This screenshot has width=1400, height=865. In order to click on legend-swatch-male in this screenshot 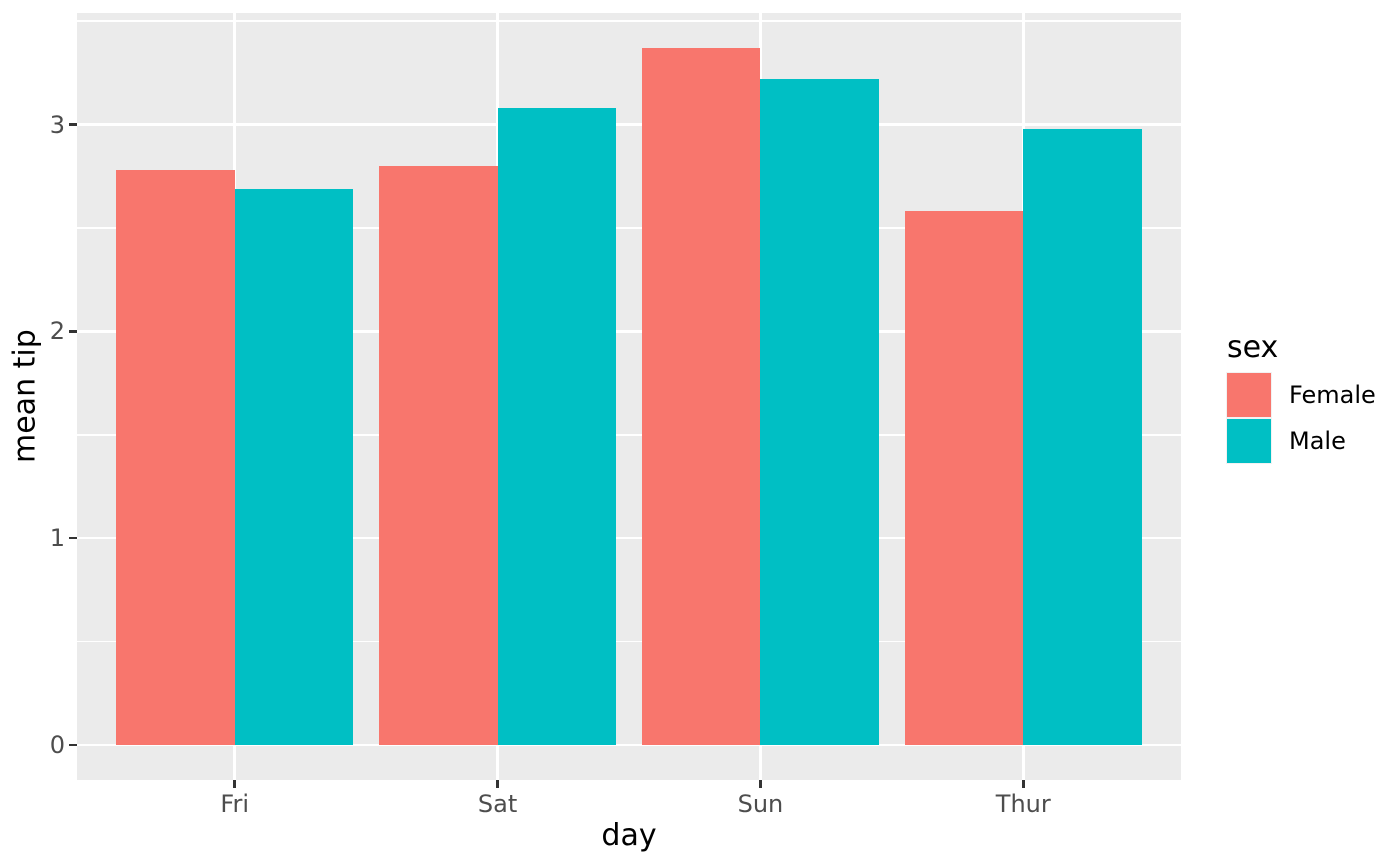, I will do `click(1249, 441)`.